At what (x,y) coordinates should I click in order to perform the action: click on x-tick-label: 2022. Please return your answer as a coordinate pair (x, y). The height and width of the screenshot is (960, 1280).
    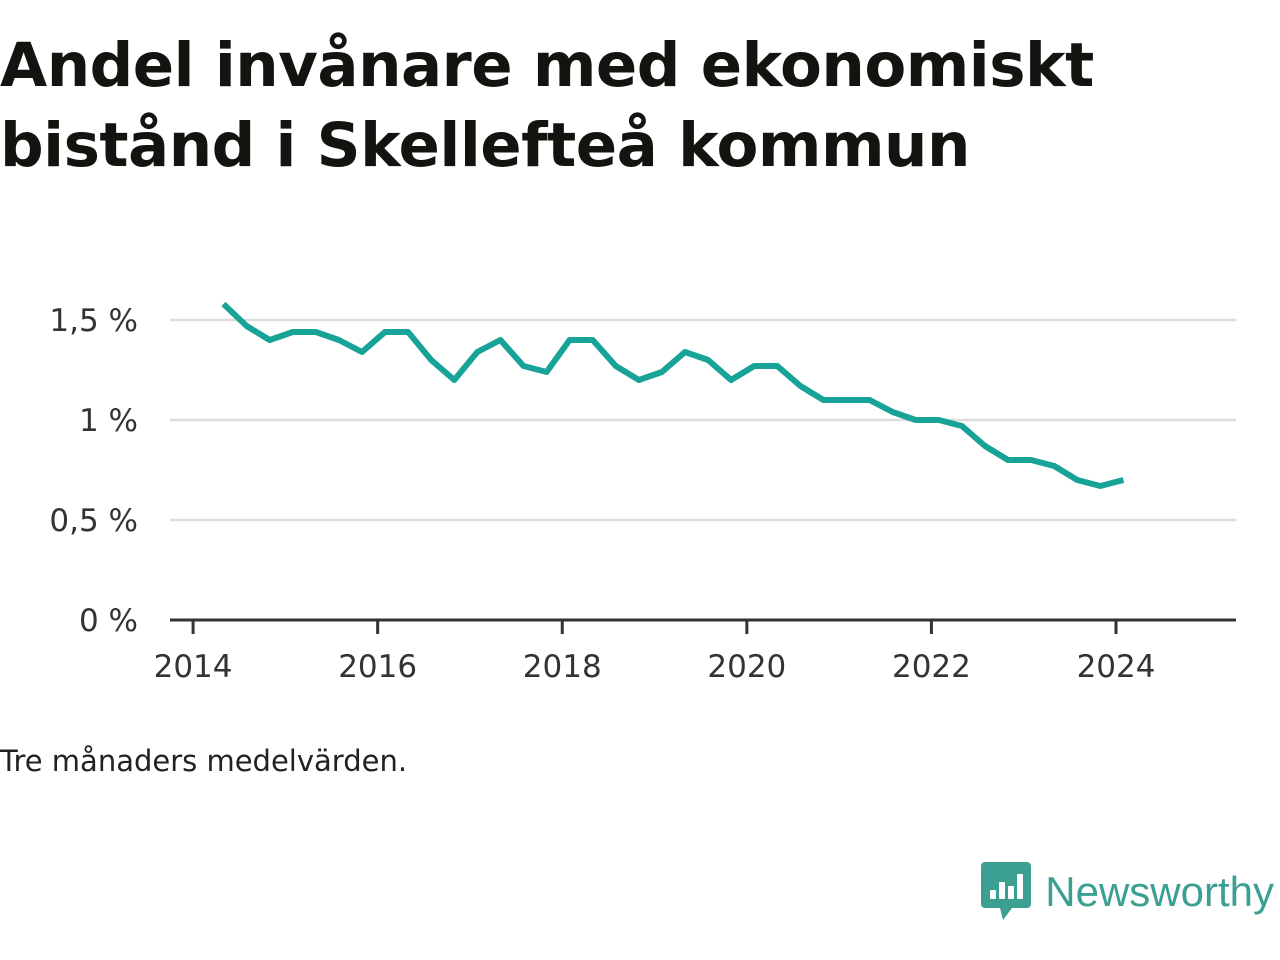
    Looking at the image, I should click on (931, 667).